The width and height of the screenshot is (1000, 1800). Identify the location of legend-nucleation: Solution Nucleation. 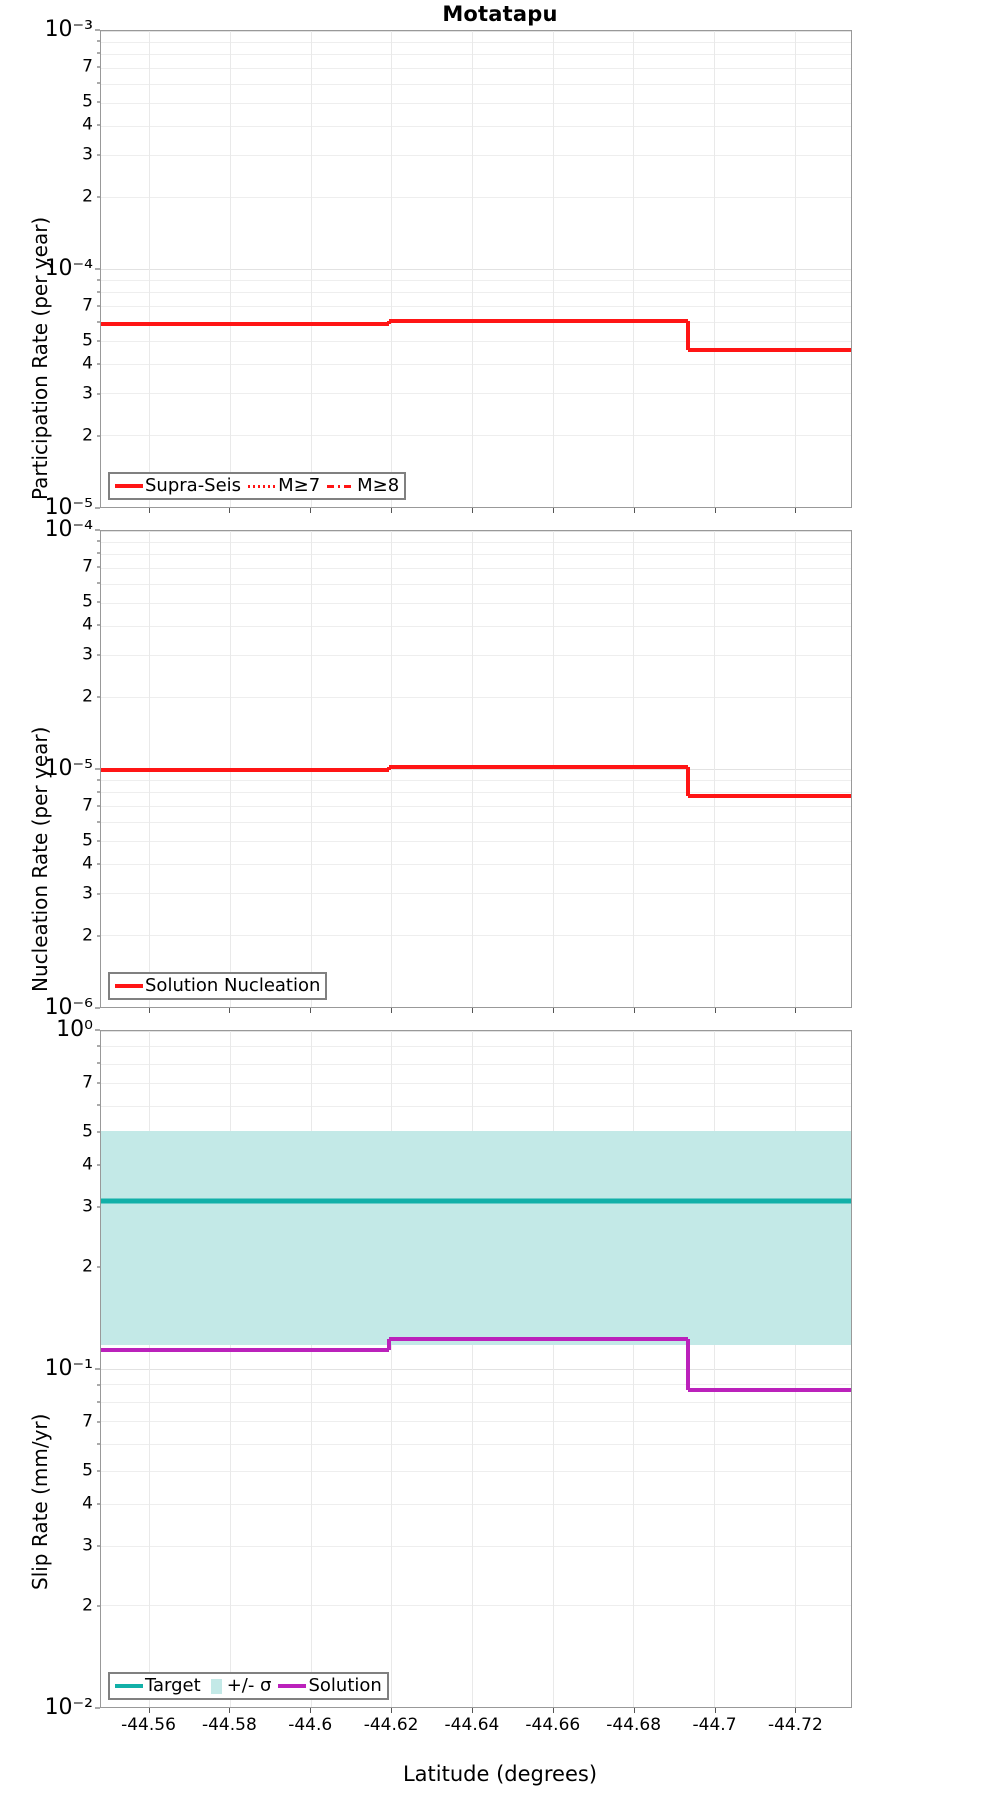
(218, 986).